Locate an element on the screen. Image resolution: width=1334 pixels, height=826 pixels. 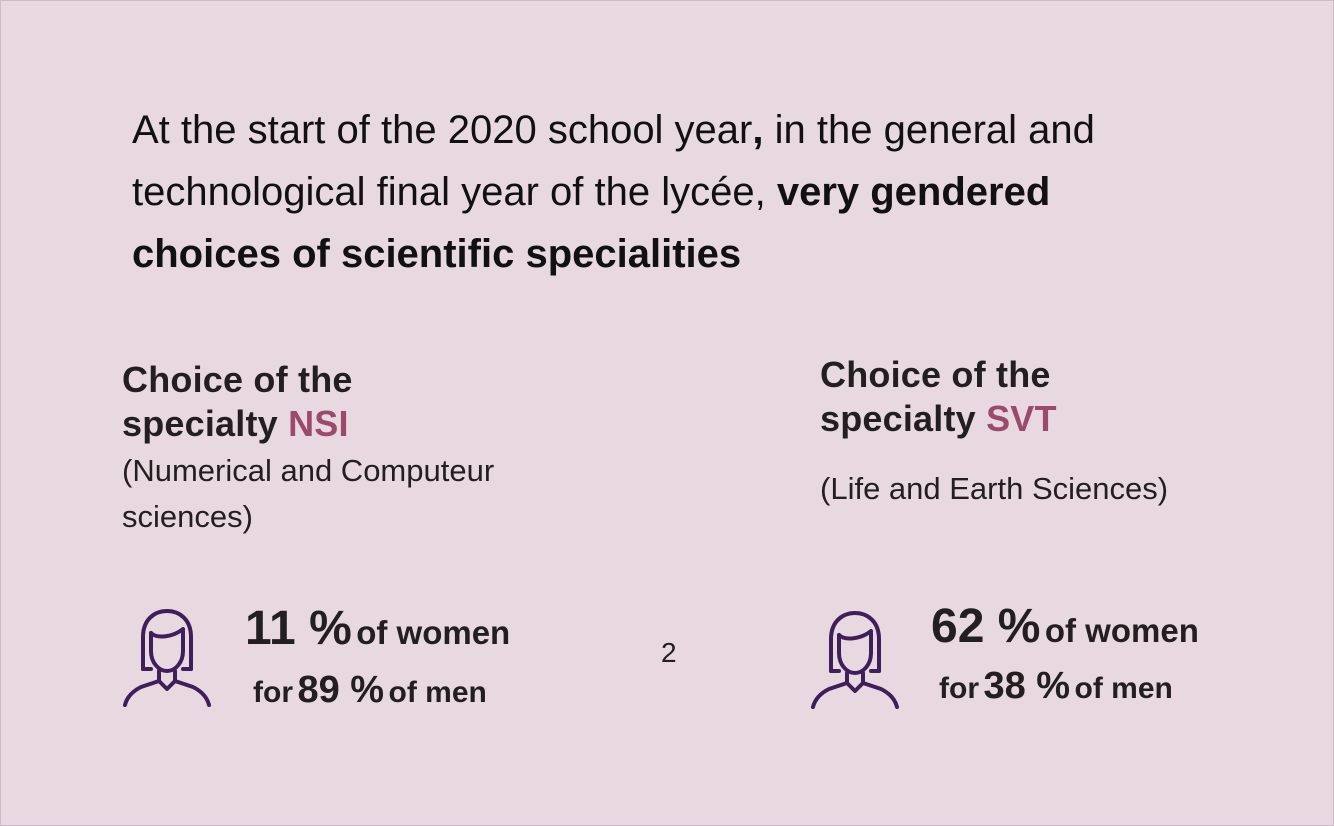
headline-part1: At the start of the 2020 school year is located at coordinates (442, 130).